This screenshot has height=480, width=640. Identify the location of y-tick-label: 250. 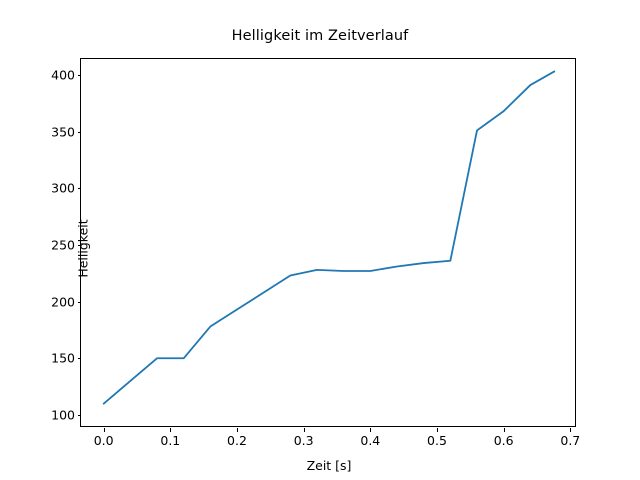
(63, 245).